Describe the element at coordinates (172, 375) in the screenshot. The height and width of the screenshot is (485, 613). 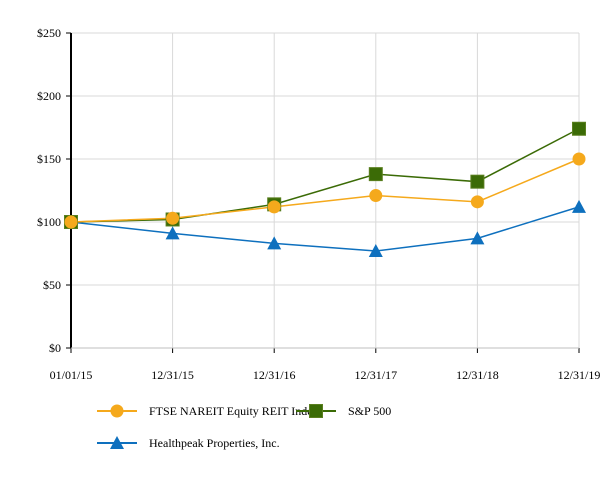
I see `x-tick-label: 12/31/15` at that location.